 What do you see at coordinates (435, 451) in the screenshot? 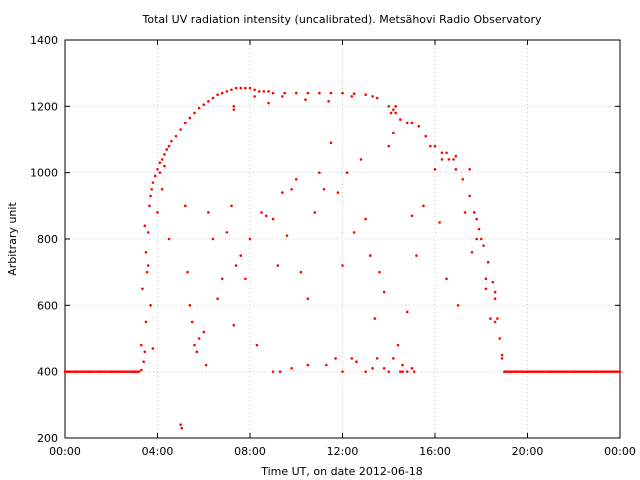
I see `x-tick-label: 16:00` at bounding box center [435, 451].